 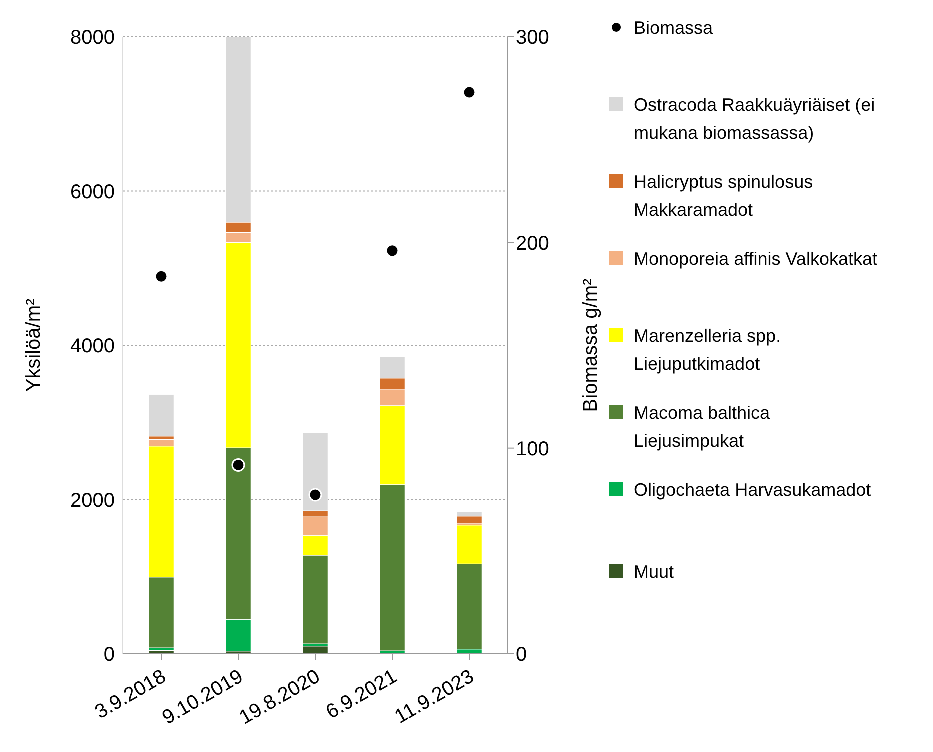 What do you see at coordinates (755, 119) in the screenshot?
I see `legend-label: Ostracoda Raakkuäyriäiset (ei mukana biomassassa)` at bounding box center [755, 119].